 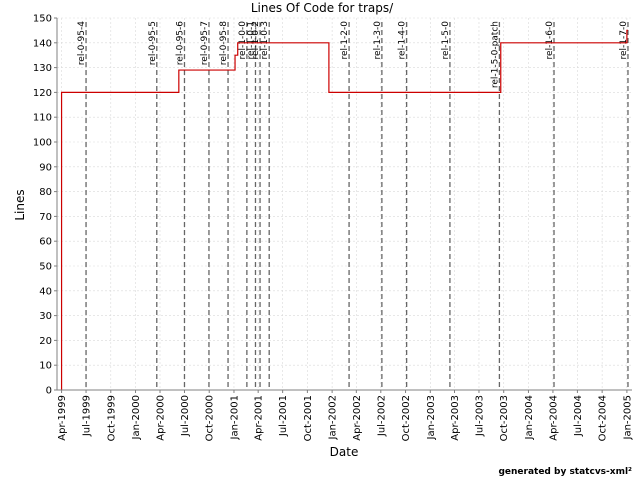 What do you see at coordinates (20, 204) in the screenshot?
I see `y-axis-label: Lines` at bounding box center [20, 204].